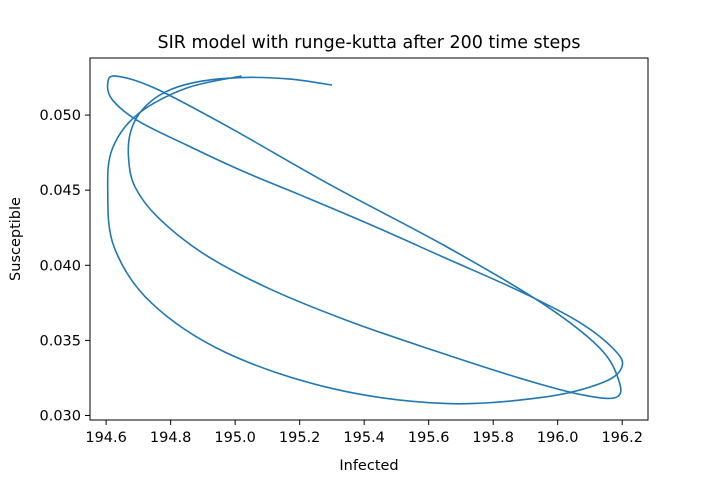 Image resolution: width=720 pixels, height=480 pixels. What do you see at coordinates (368, 466) in the screenshot?
I see `x-axis-label: Infected` at bounding box center [368, 466].